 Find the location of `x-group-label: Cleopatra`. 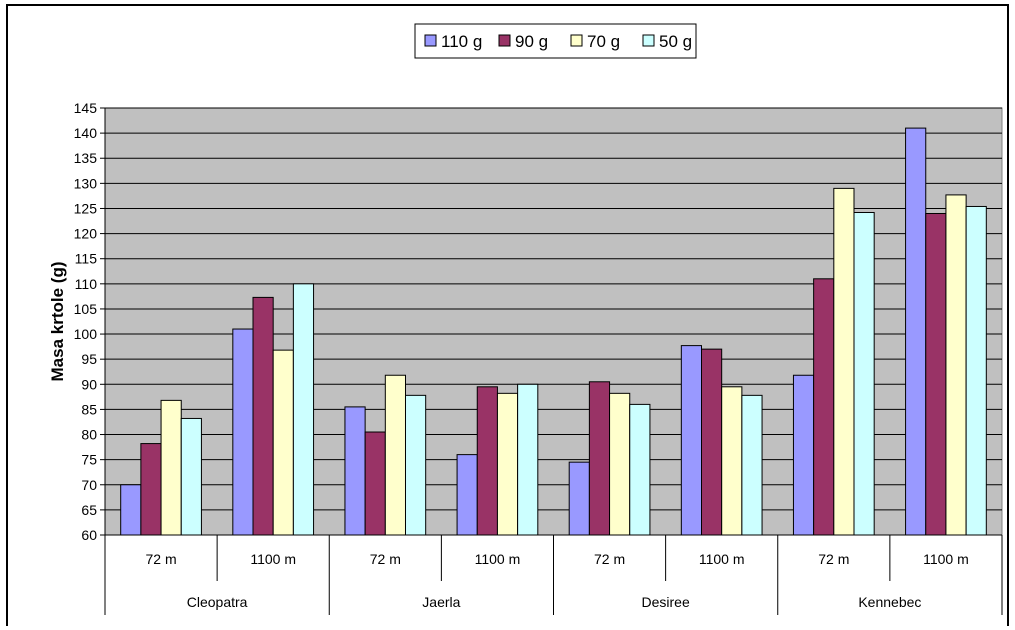

x-group-label: Cleopatra is located at coordinates (217, 602).